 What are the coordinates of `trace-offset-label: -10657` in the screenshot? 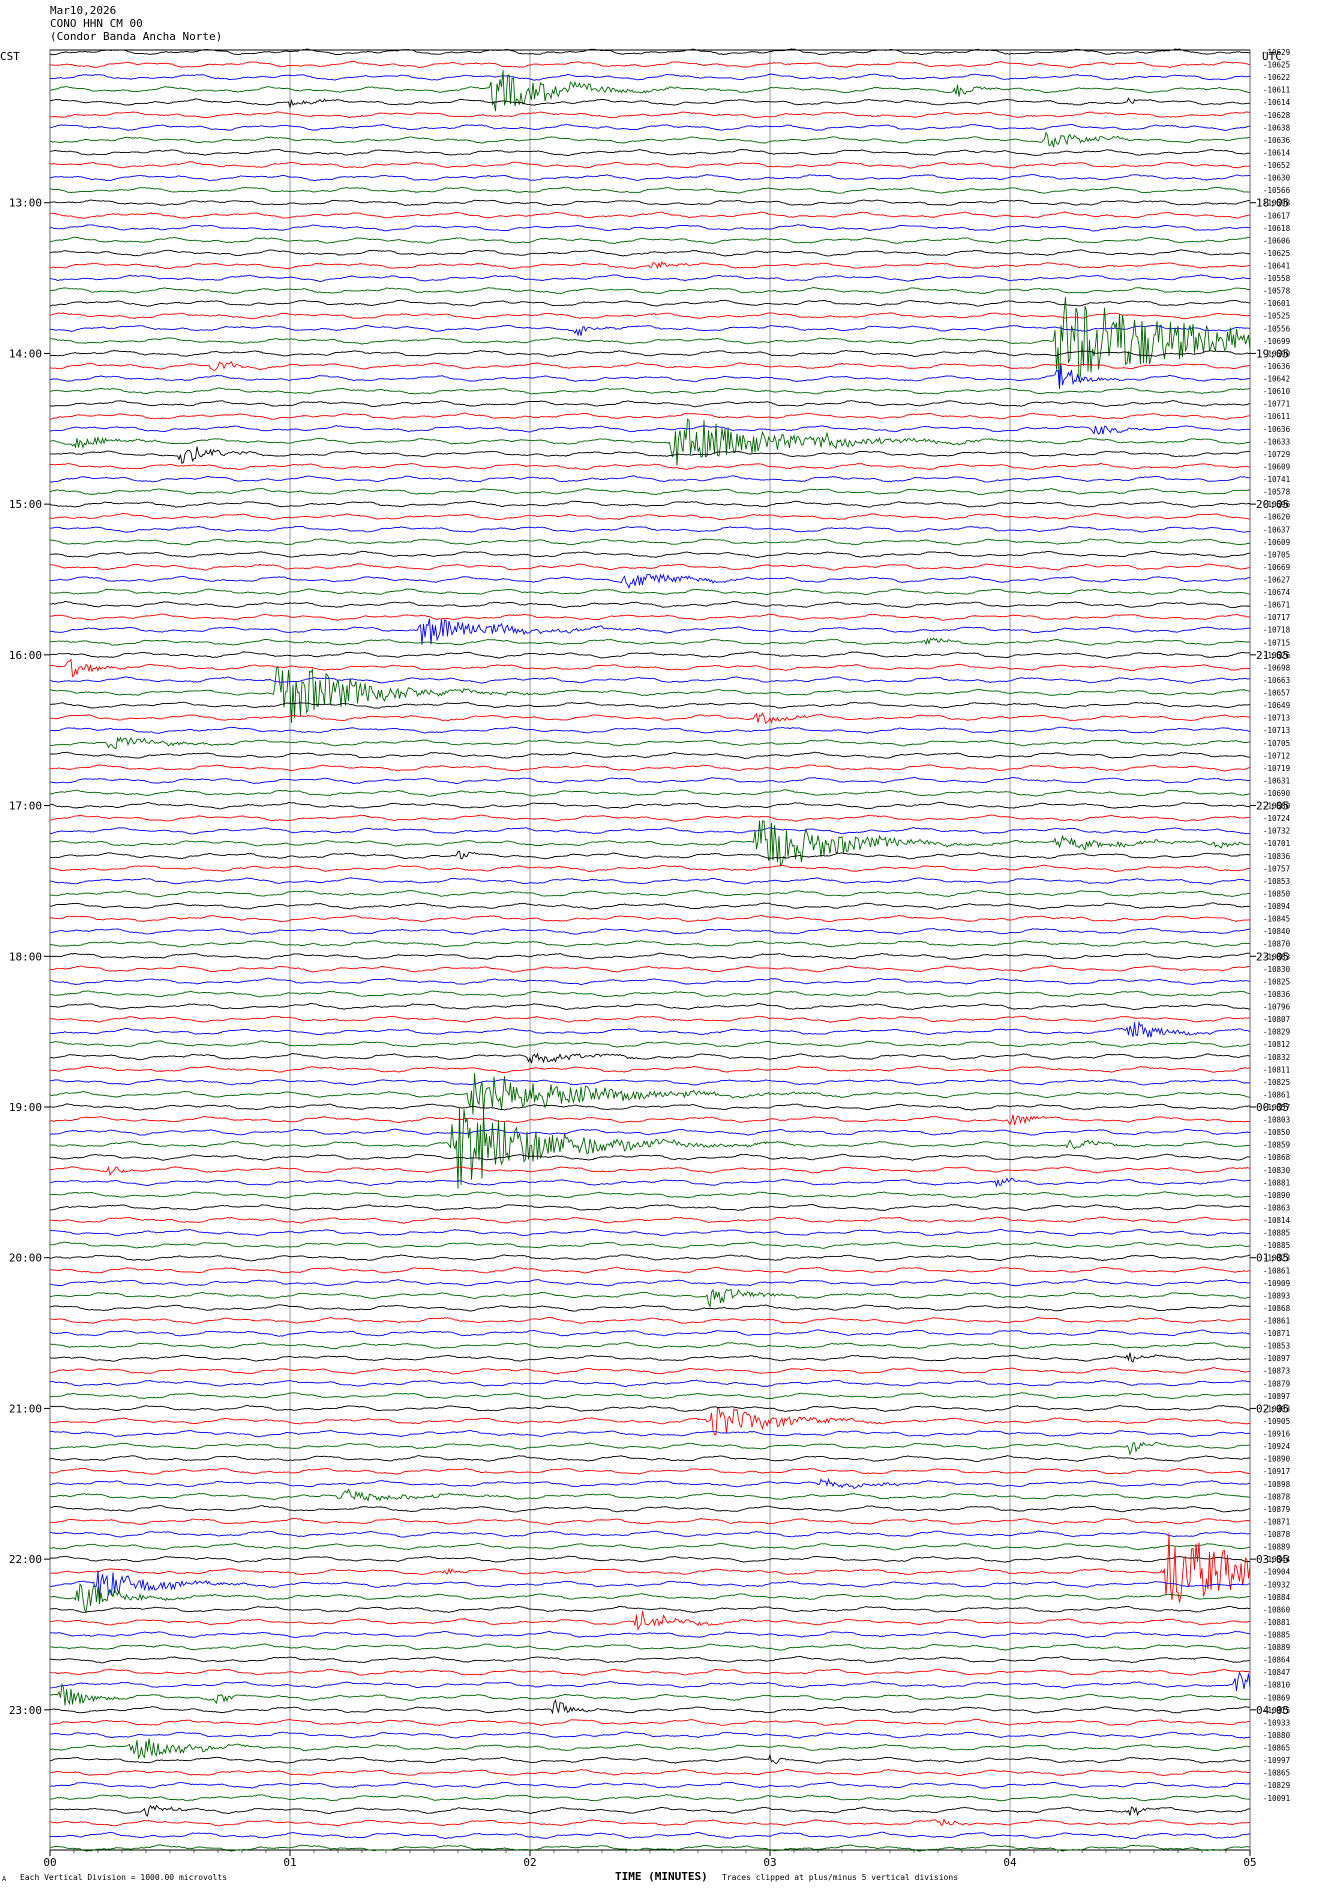 It's located at (1276, 693).